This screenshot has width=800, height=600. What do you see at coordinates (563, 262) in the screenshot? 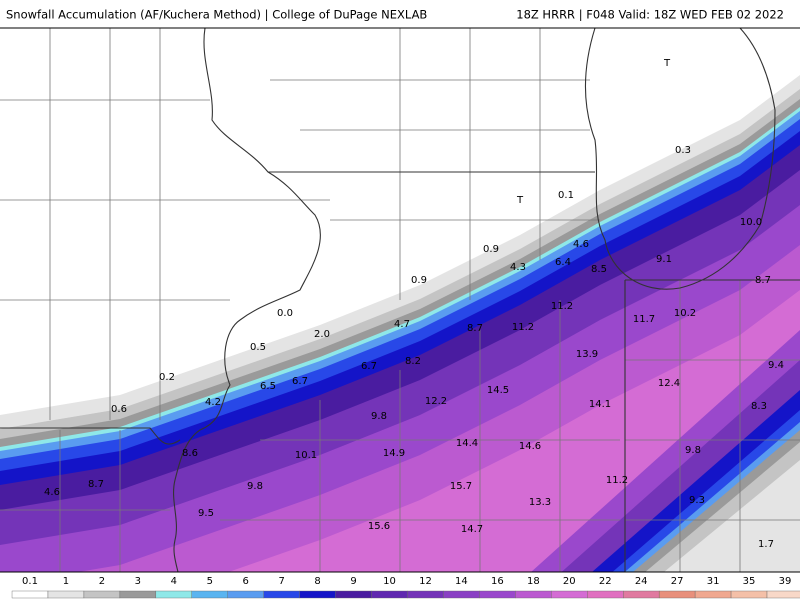
I see `point-label: 6.4` at bounding box center [563, 262].